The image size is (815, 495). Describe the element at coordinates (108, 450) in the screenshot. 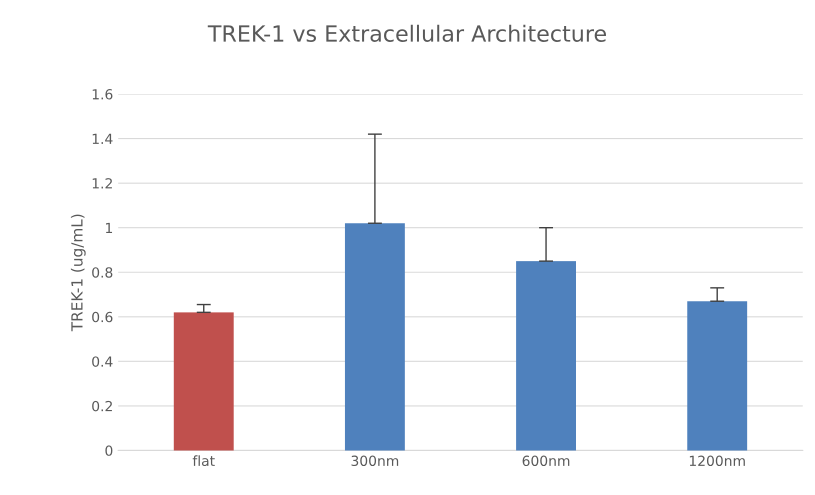

I see `y-tick-label: 0` at that location.